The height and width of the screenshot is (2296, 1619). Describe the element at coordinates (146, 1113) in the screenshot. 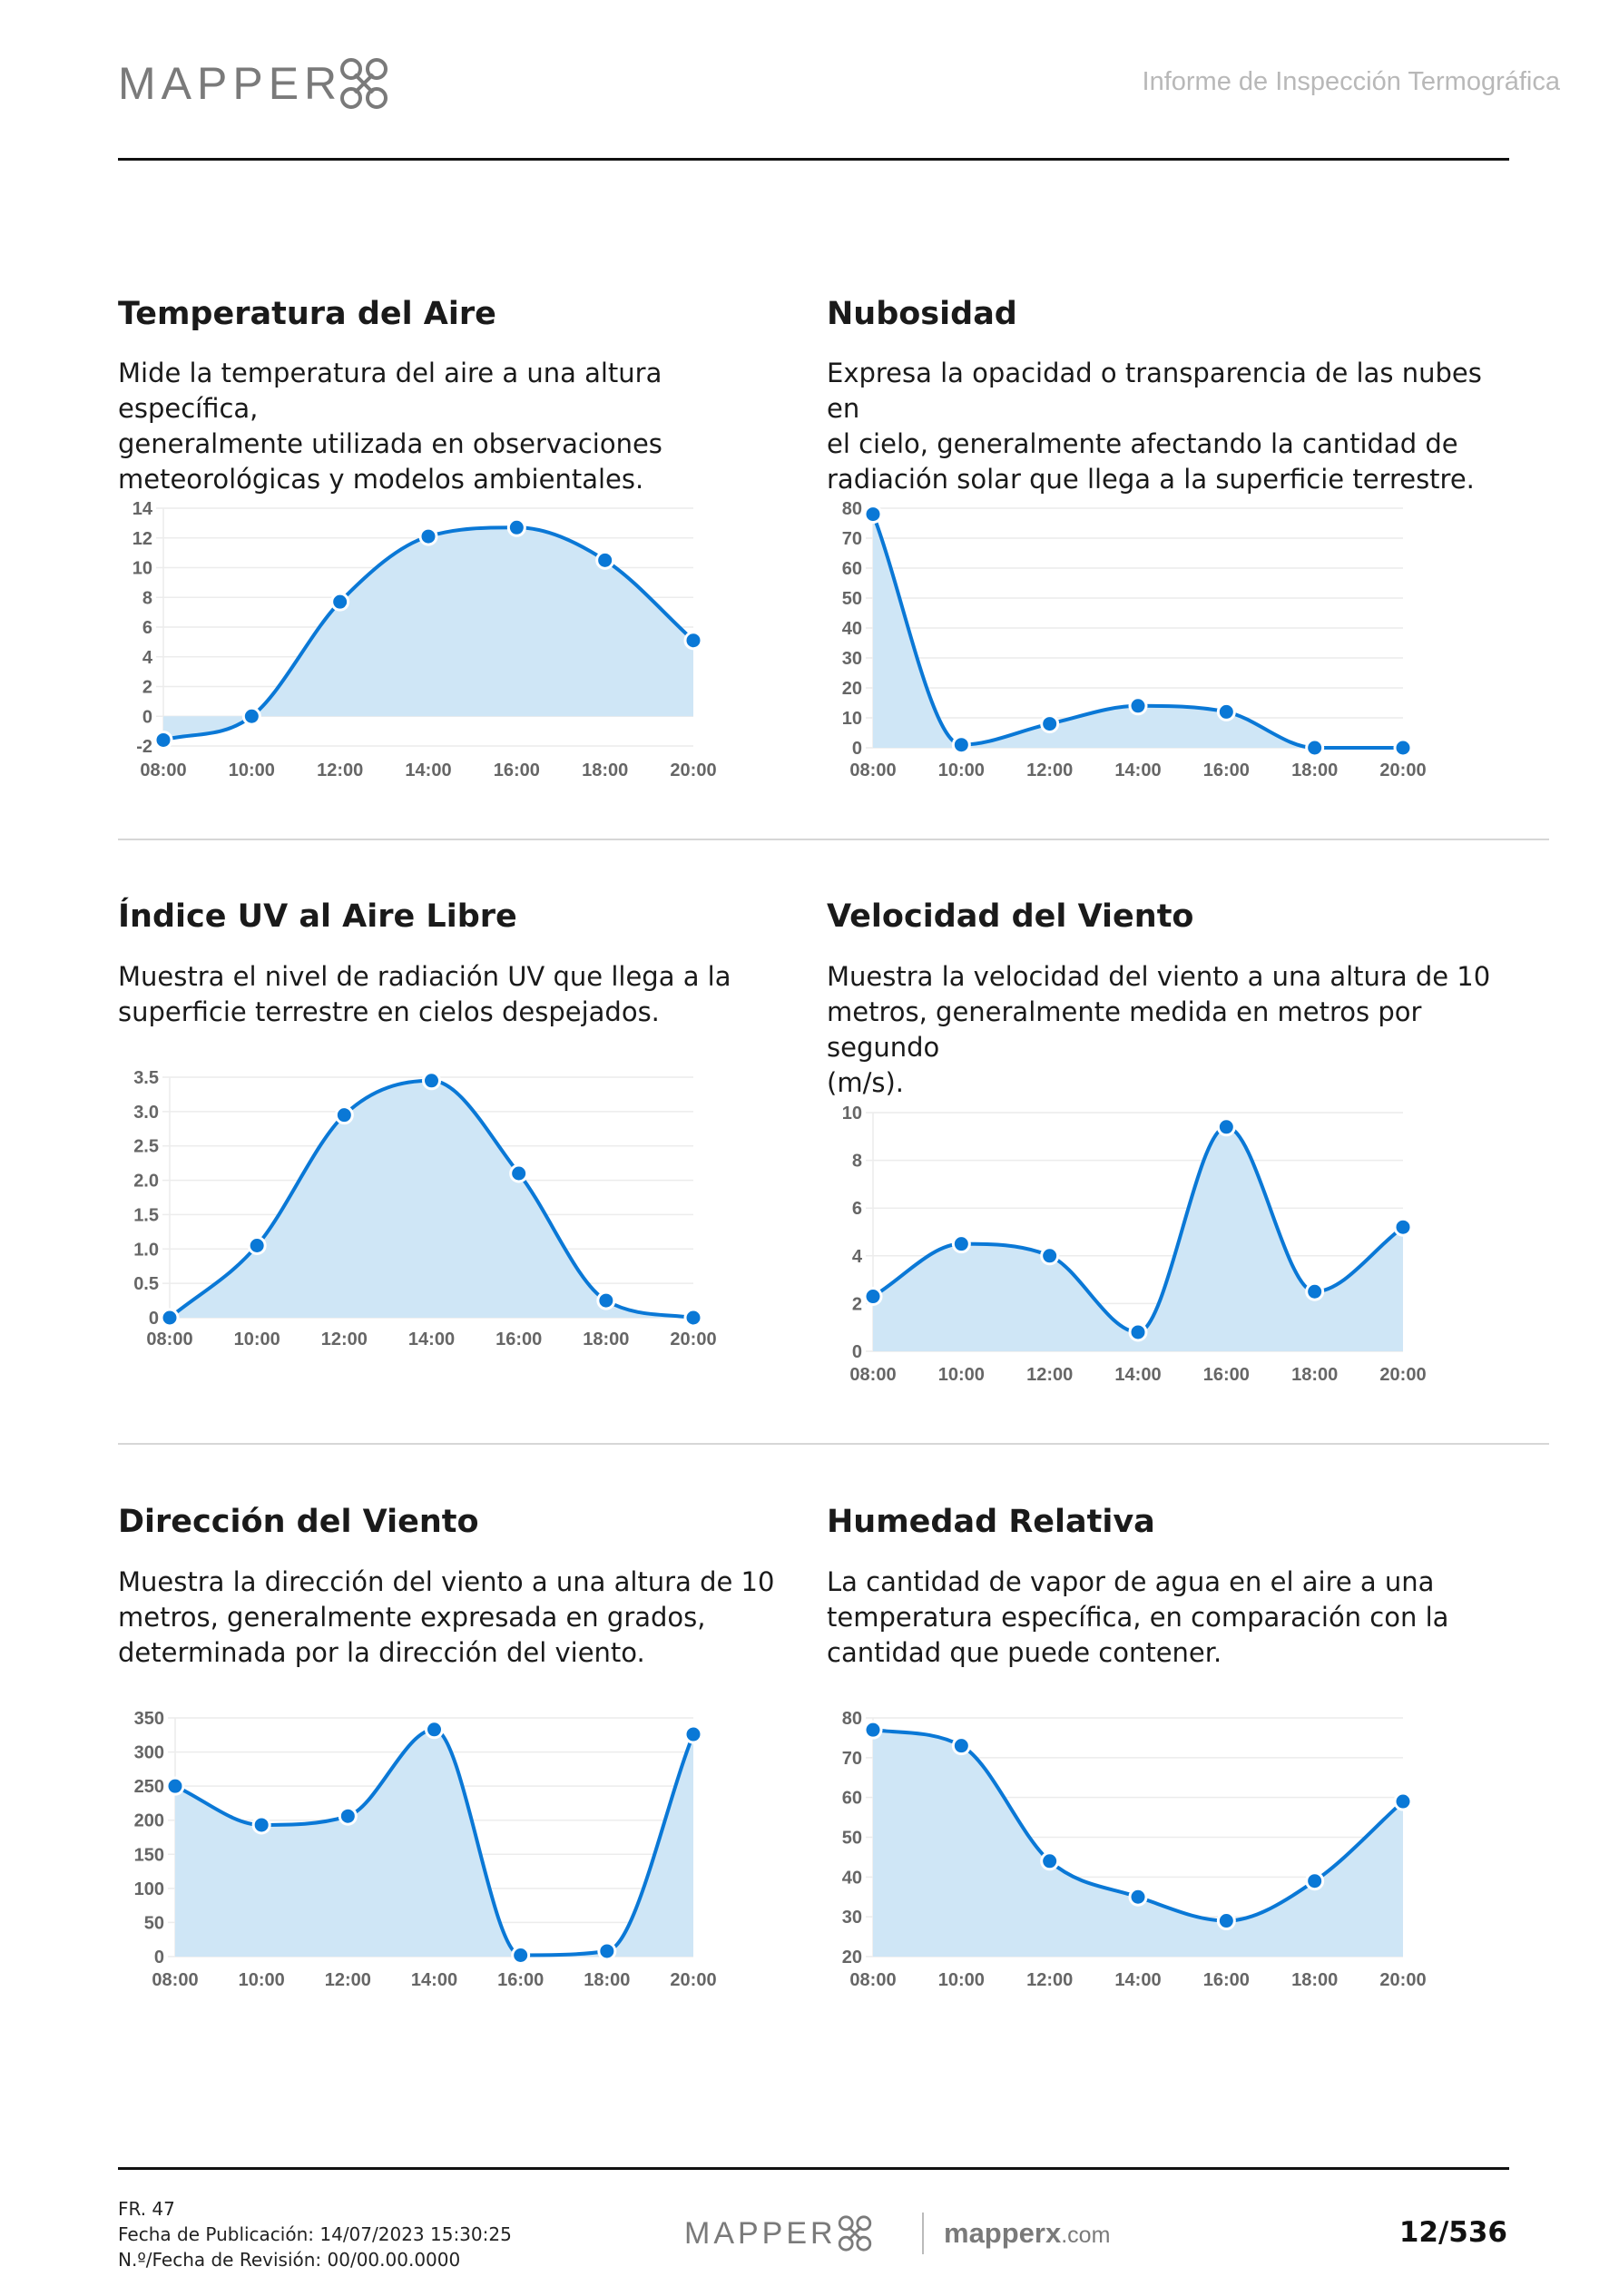

I see `y-tick-label: 3.0` at that location.